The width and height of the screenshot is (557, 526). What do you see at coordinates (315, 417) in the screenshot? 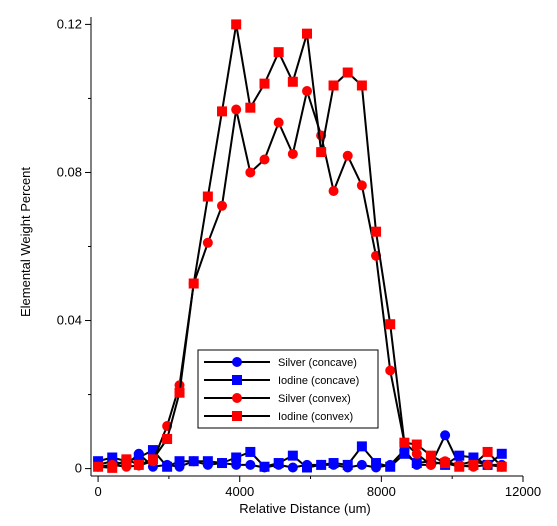
I see `legend-label: Iodine (convex)` at bounding box center [315, 417].